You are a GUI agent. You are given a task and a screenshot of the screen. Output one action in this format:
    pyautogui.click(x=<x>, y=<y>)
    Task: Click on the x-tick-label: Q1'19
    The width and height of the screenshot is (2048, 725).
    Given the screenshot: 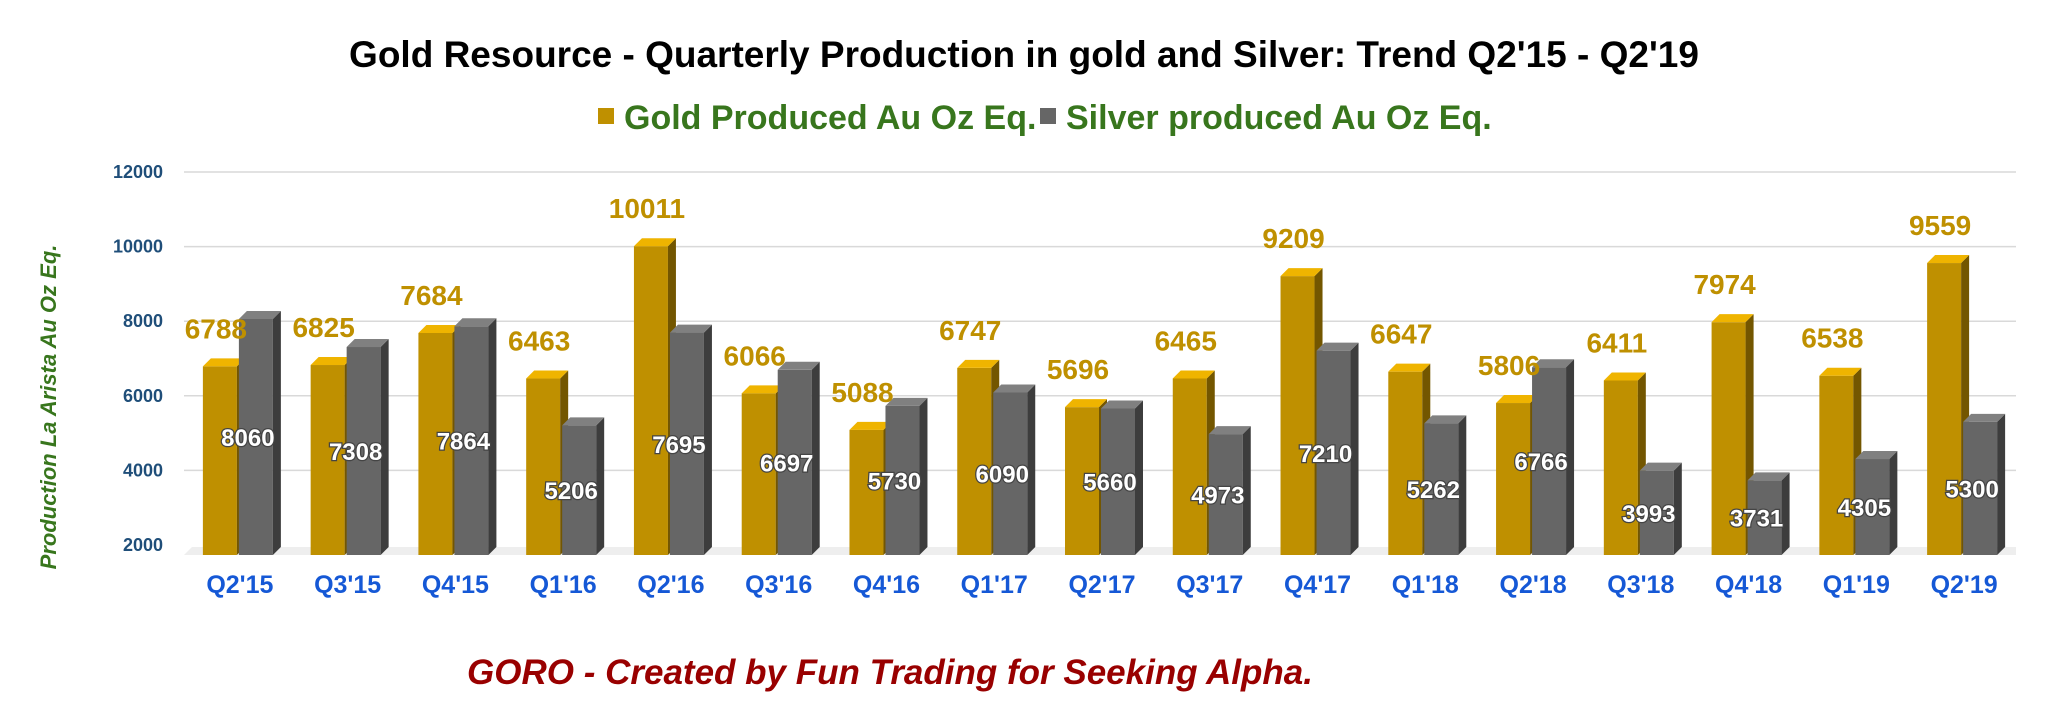 What is the action you would take?
    pyautogui.click(x=1856, y=585)
    